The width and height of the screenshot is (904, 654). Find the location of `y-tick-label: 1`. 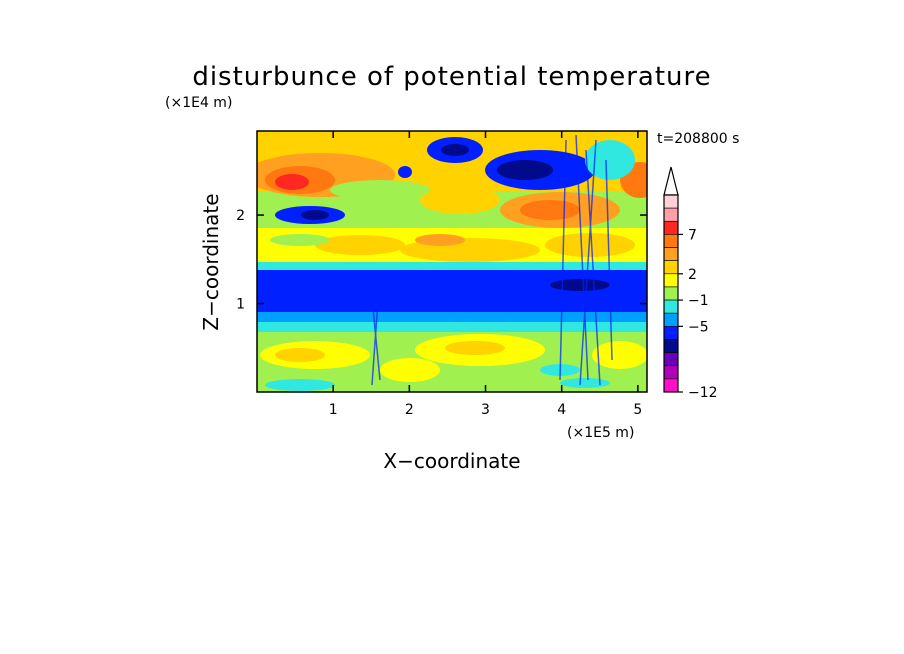

y-tick-label: 1 is located at coordinates (240, 305).